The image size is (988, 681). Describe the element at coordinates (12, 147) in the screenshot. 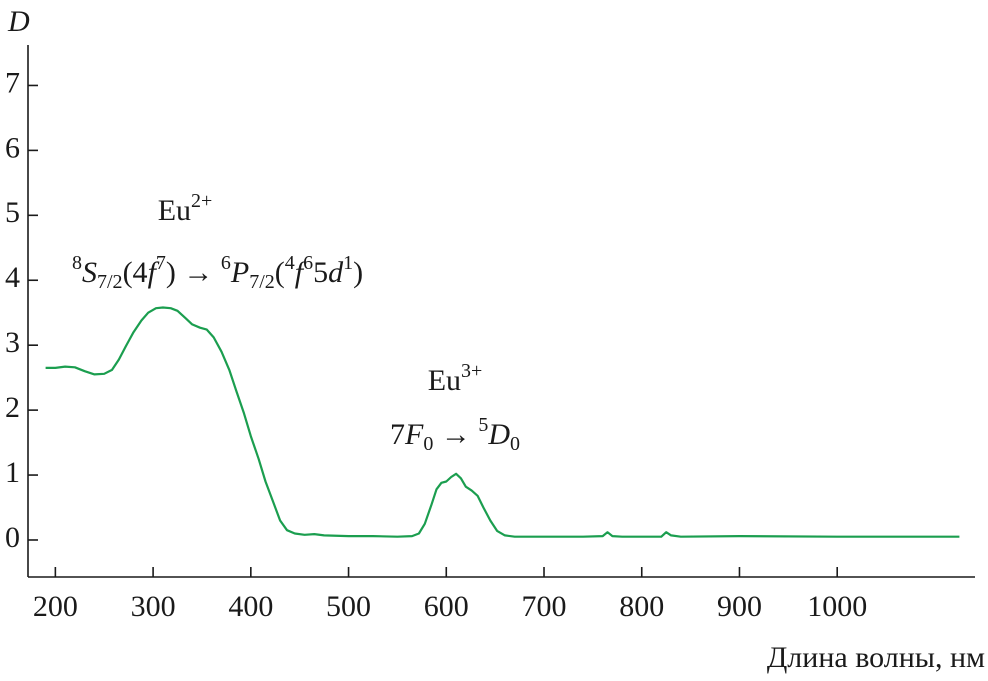

I see `y-tick-label: 6` at that location.